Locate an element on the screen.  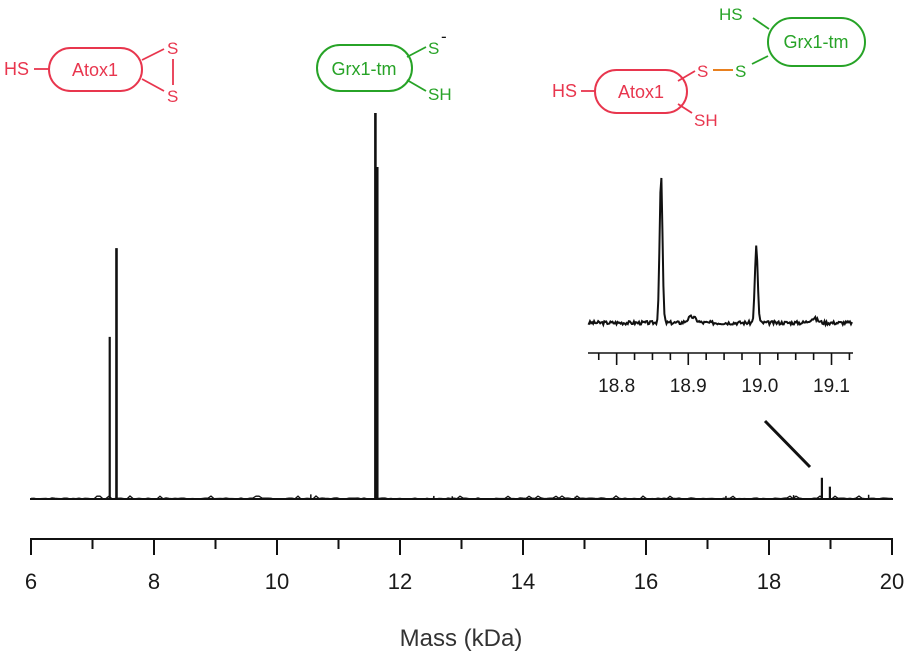
atox1-bond-upper is located at coordinates (153, 54).